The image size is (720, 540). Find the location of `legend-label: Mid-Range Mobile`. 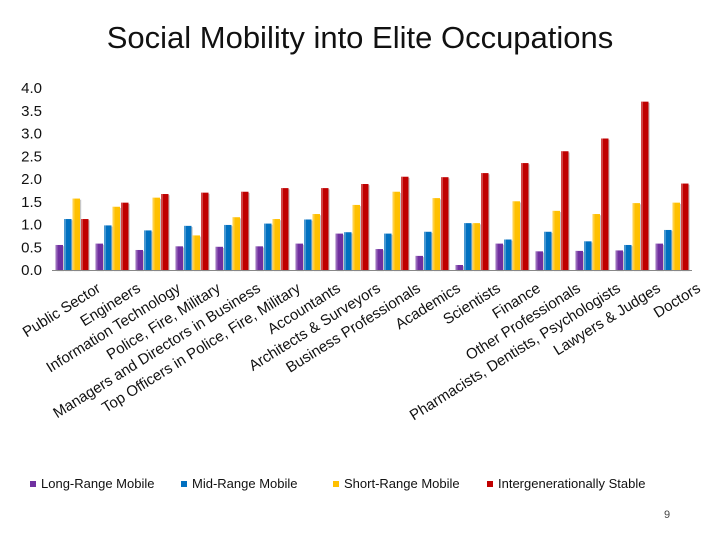

legend-label: Mid-Range Mobile is located at coordinates (245, 483).